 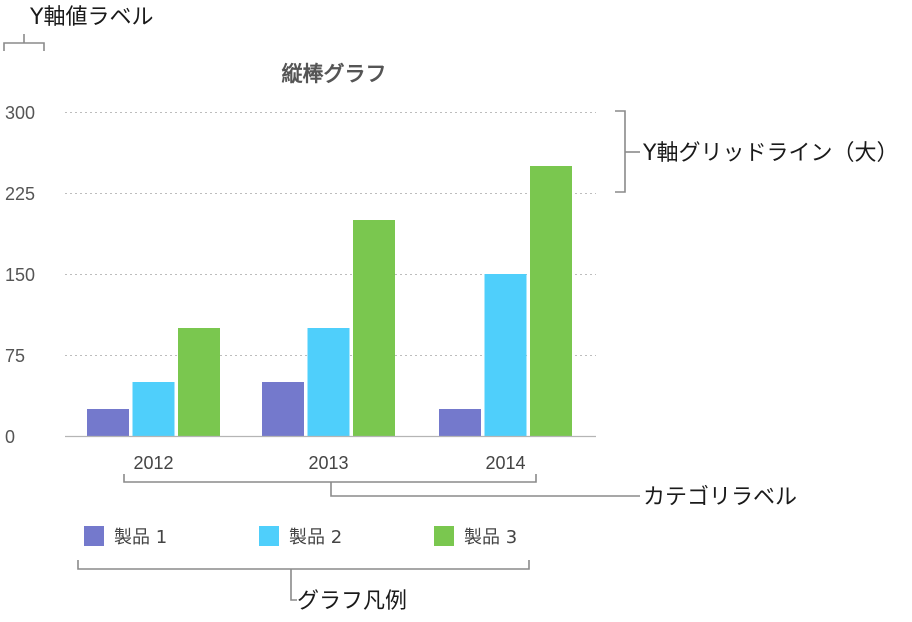 I want to click on y-tick-label: 150, so click(x=20, y=275).